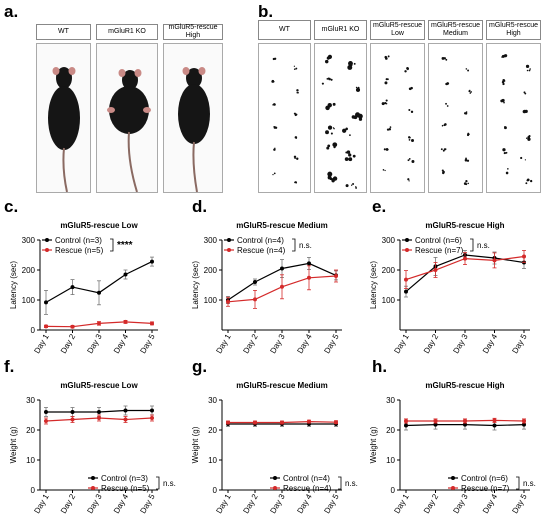  I want to click on y-tick-label: 30, so click(390, 400).